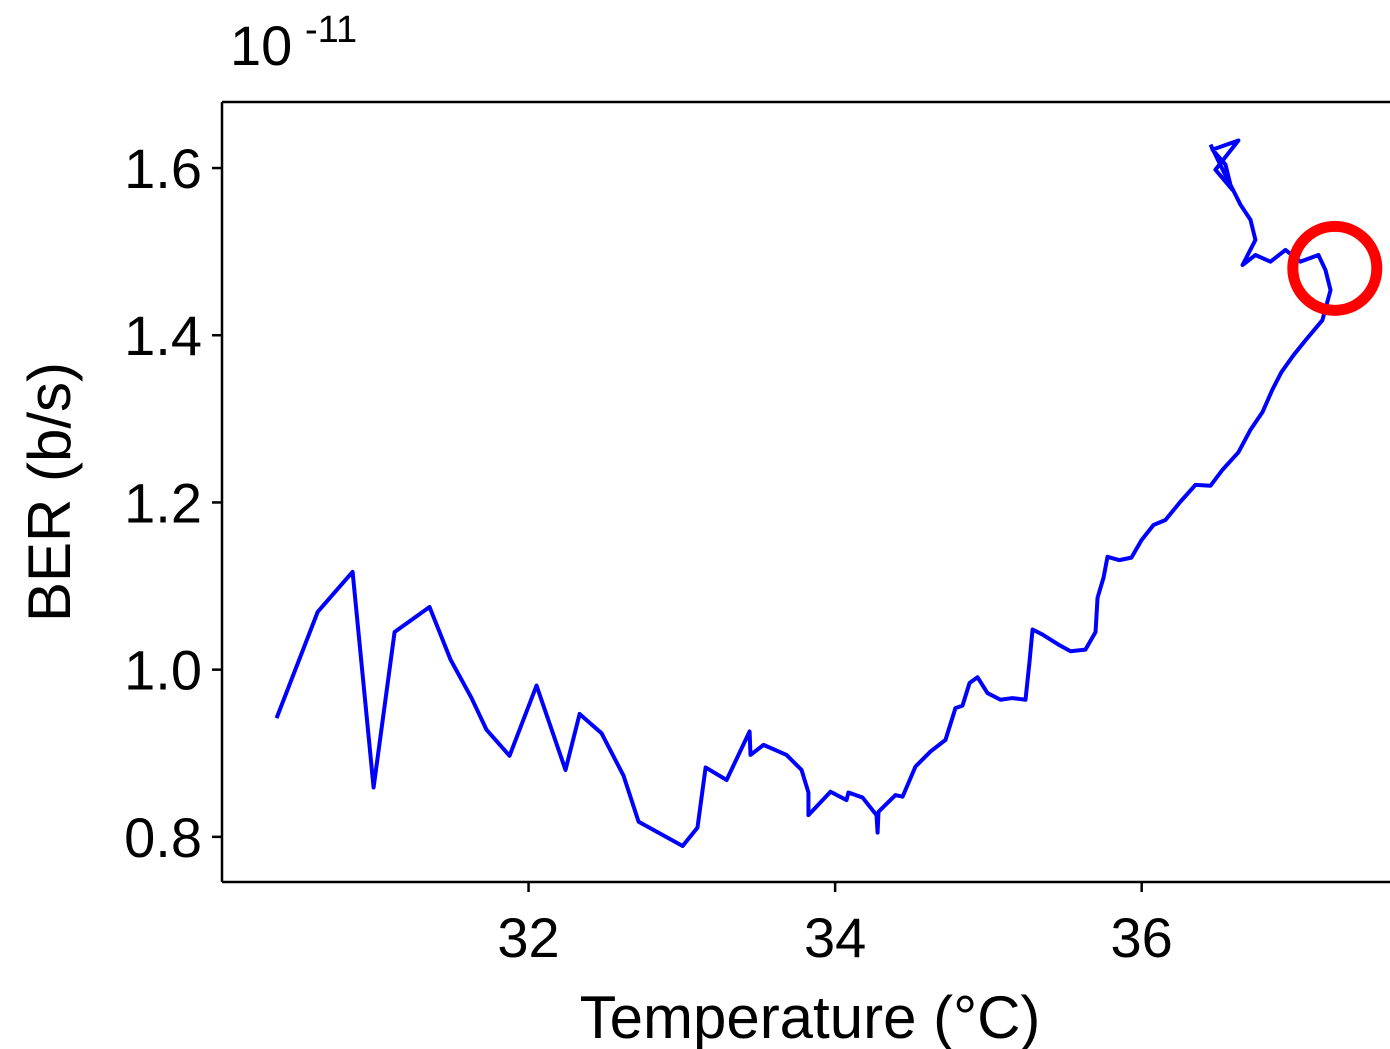  I want to click on x-tick-label: 32, so click(528, 937).